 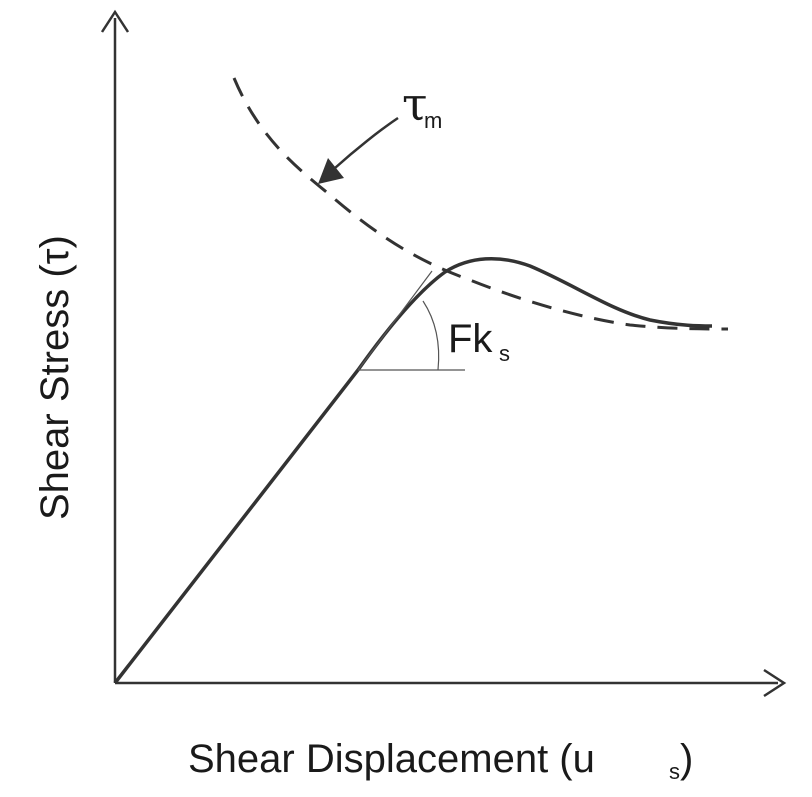 I want to click on x-axis-label: Shear Displacement (u, so click(x=391, y=759).